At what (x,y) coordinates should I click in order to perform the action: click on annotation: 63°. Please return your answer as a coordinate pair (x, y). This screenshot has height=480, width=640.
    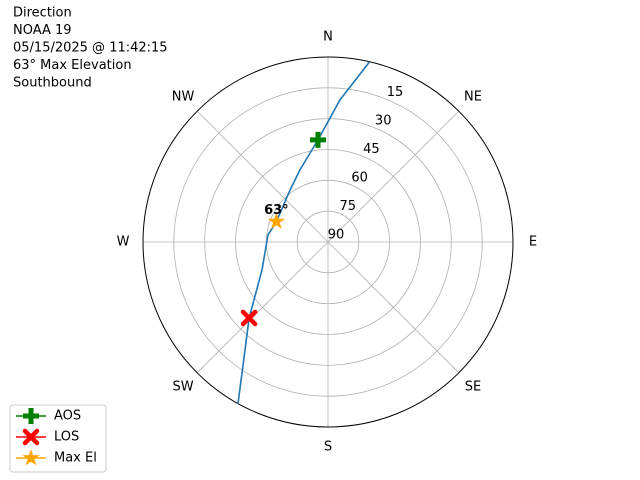
    Looking at the image, I should click on (276, 210).